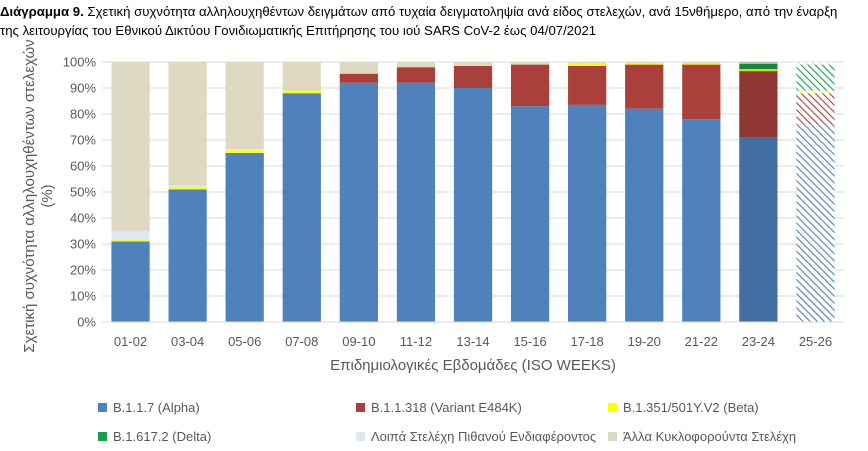 This screenshot has width=868, height=451. What do you see at coordinates (683, 408) in the screenshot?
I see `legend-item: B.1.351/501Y.V2 (Beta)` at bounding box center [683, 408].